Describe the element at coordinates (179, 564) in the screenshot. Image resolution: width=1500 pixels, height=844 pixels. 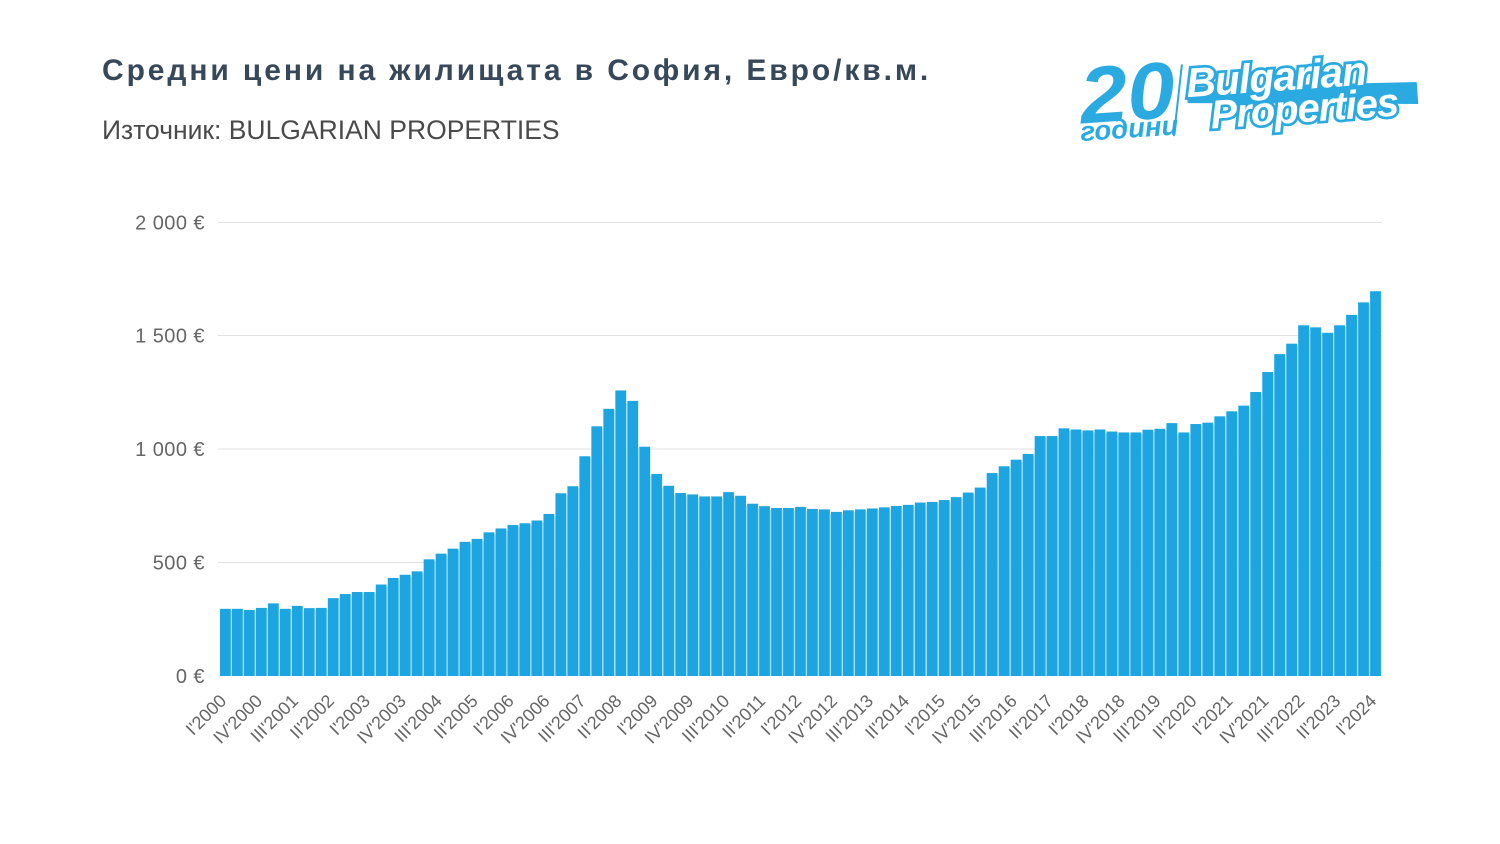
I see `svg-text: 500 €` at that location.